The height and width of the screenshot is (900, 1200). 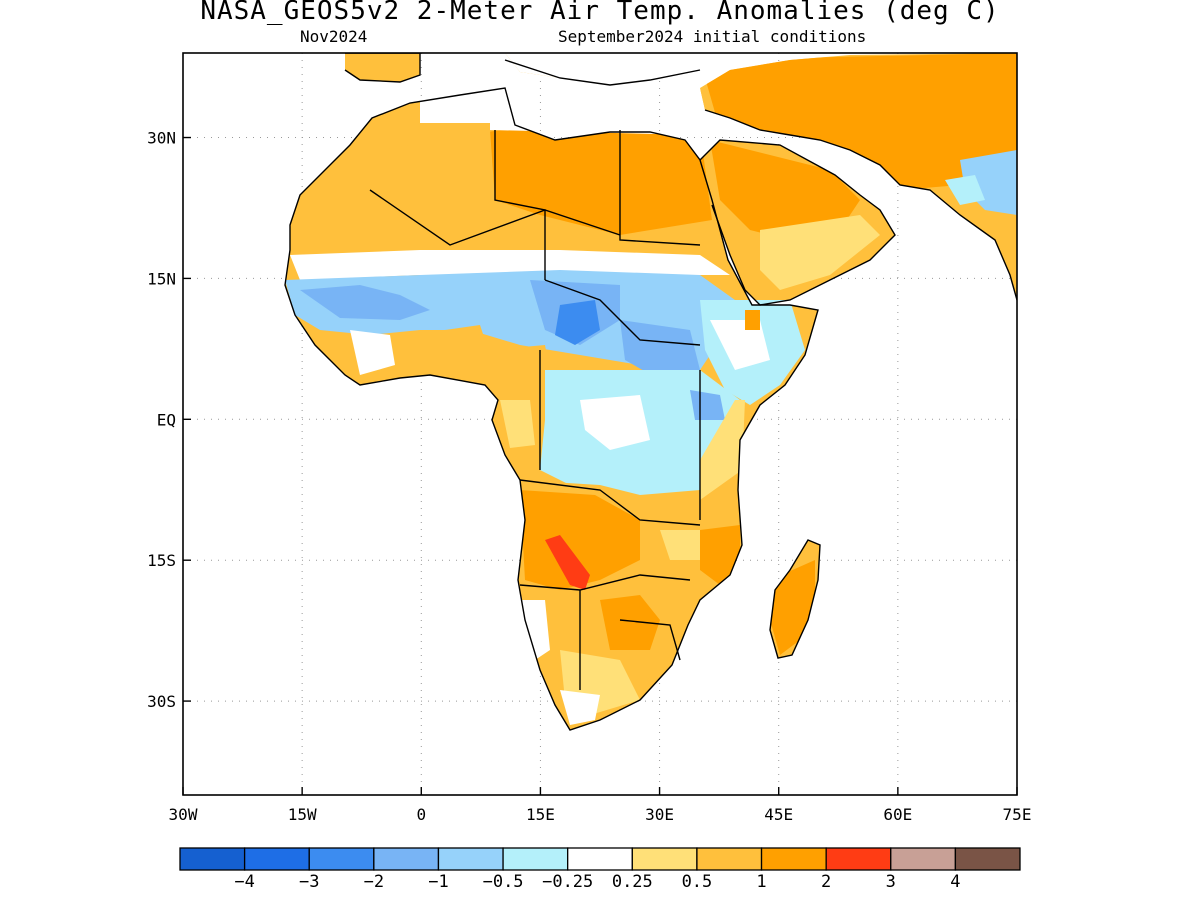 I want to click on x-tick-label: 15W, so click(x=302, y=814).